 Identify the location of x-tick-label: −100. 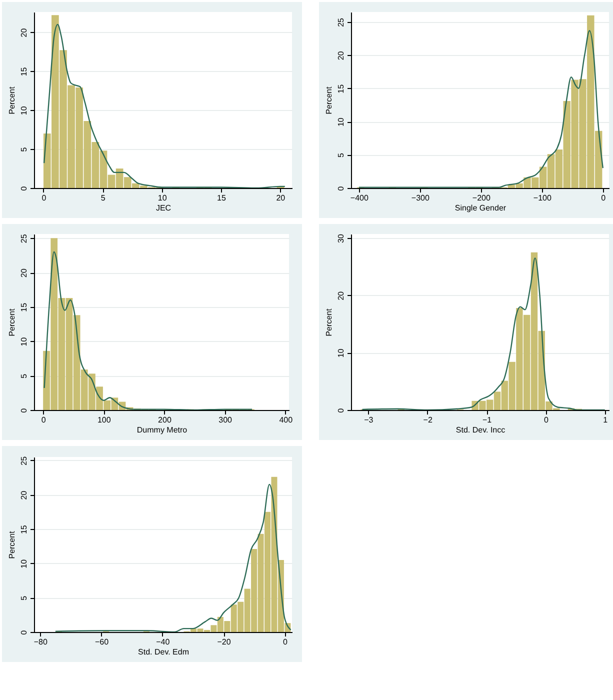
(542, 198).